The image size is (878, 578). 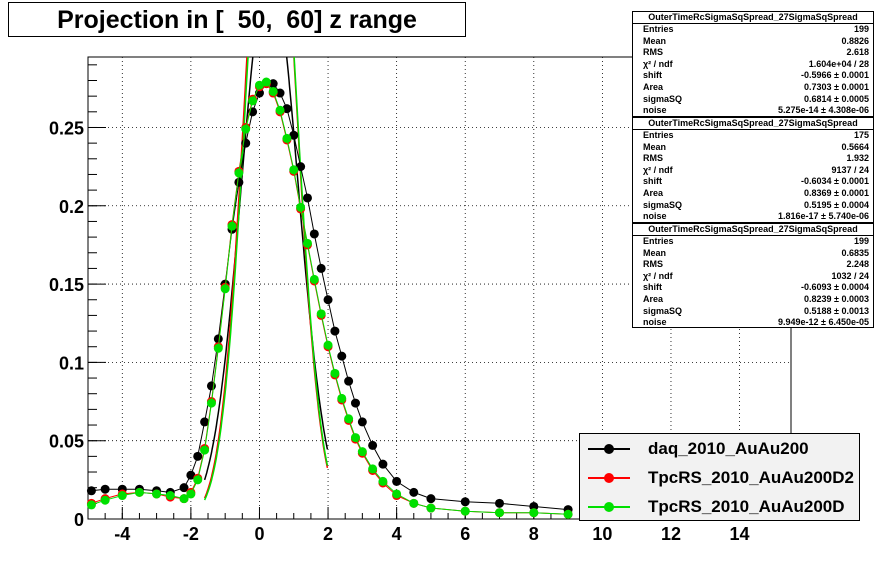 I want to click on stats-row: sigmaSQ 0.5188 ± 0.0013, so click(x=753, y=312).